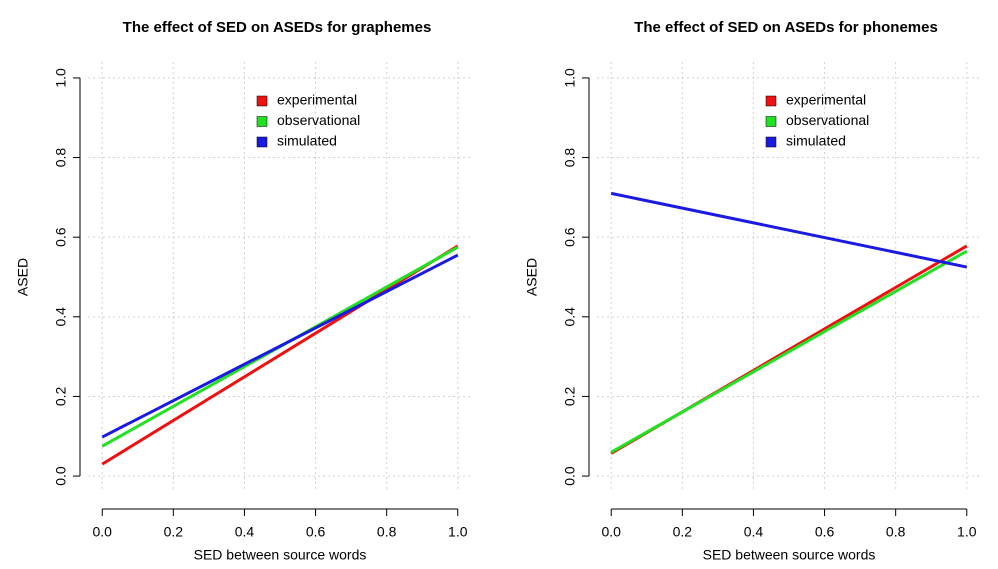 The height and width of the screenshot is (569, 998). Describe the element at coordinates (786, 27) in the screenshot. I see `chart-title: The effect of SED on ASEDs for phonemes` at that location.